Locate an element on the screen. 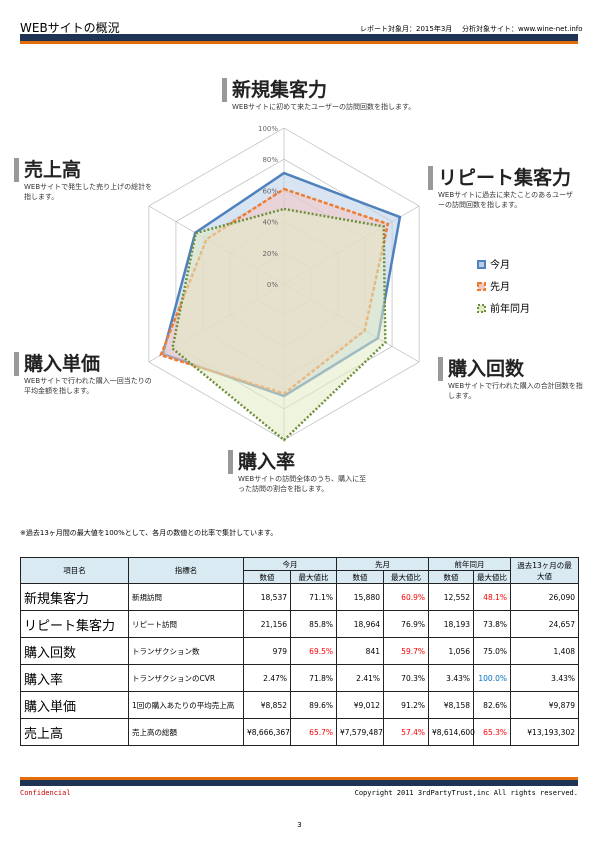 The width and height of the screenshot is (599, 849). site: 分析対象サイト：www.wine-net.info is located at coordinates (522, 29).